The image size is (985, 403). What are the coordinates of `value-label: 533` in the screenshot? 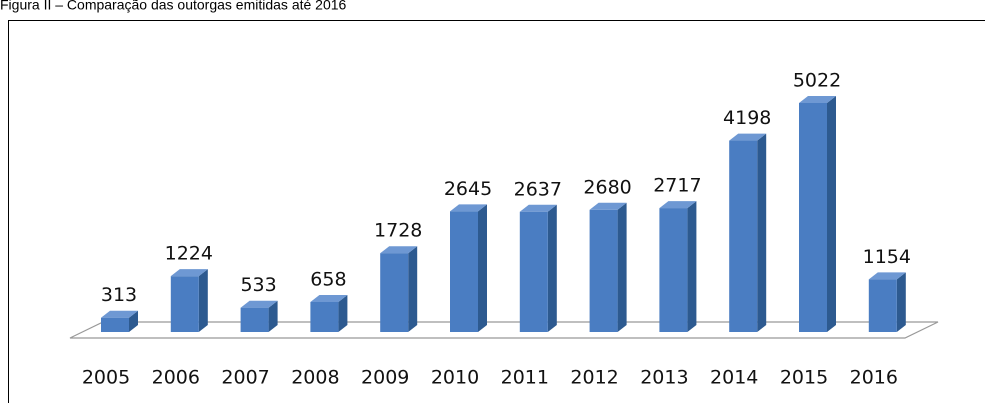 It's located at (258, 285).